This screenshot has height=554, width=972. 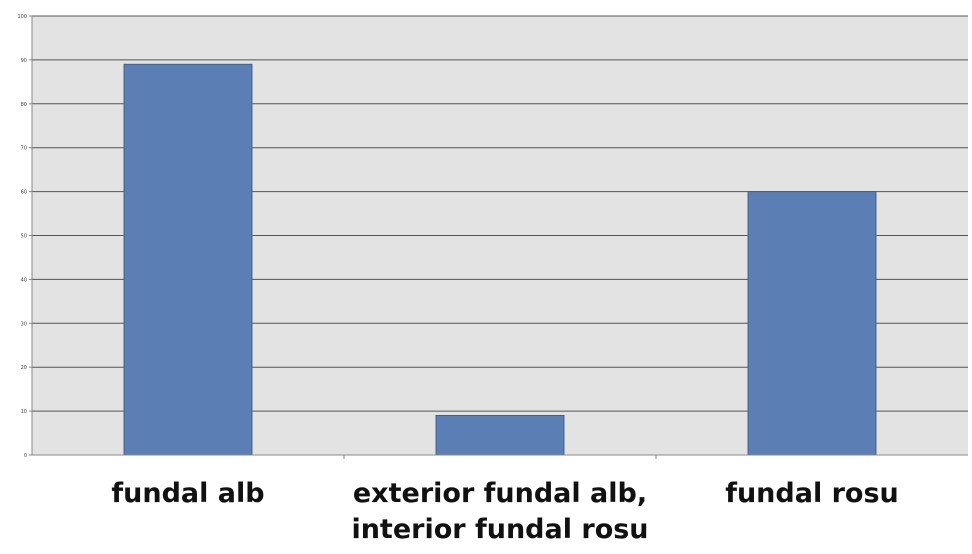 I want to click on x-category-label: fundal rosu, so click(x=812, y=493).